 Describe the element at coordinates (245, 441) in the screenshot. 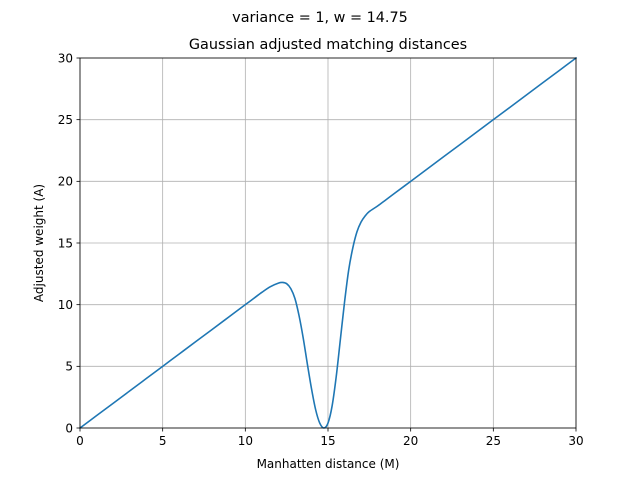

I see `x-tick-label: 10` at that location.